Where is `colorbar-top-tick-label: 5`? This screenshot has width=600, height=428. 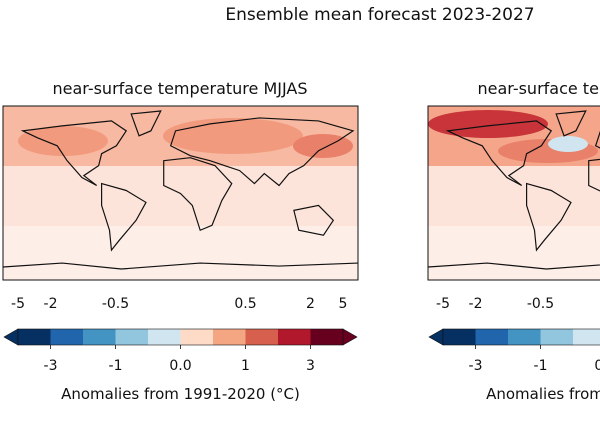
colorbar-top-tick-label: 5 is located at coordinates (343, 304).